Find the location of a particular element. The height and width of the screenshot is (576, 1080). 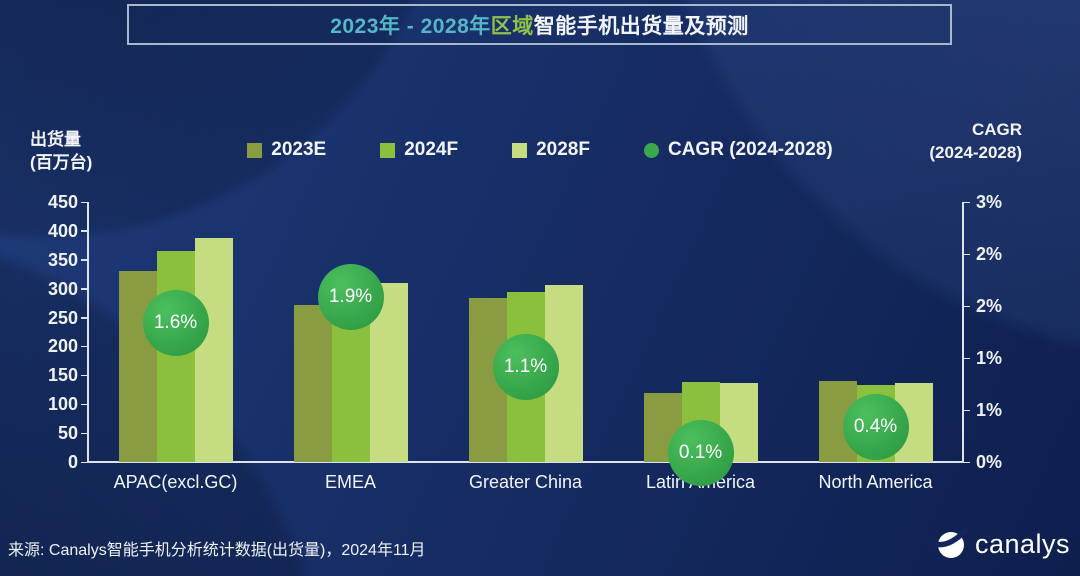

category-label: APAC(excl.GC) is located at coordinates (175, 482).